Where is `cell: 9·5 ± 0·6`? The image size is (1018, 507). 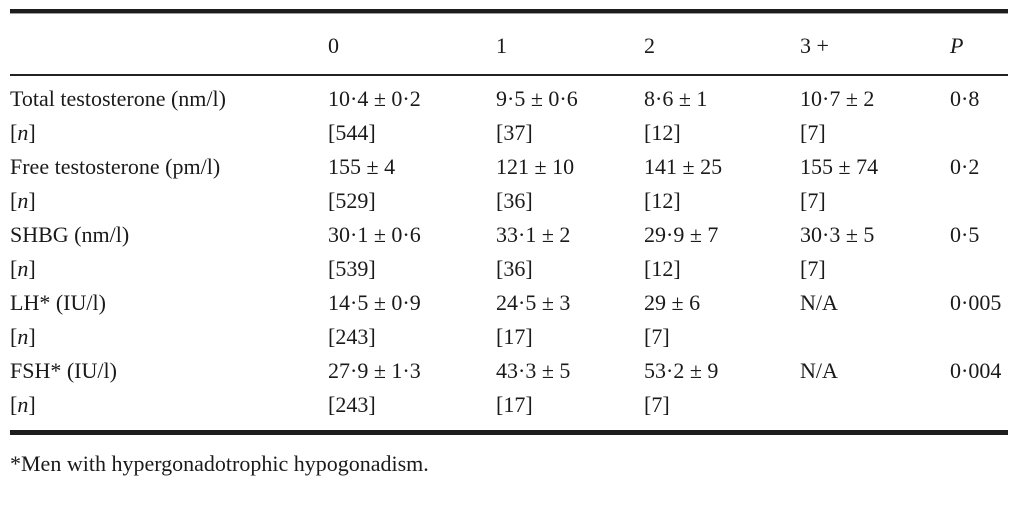 cell: 9·5 ± 0·6 is located at coordinates (537, 98).